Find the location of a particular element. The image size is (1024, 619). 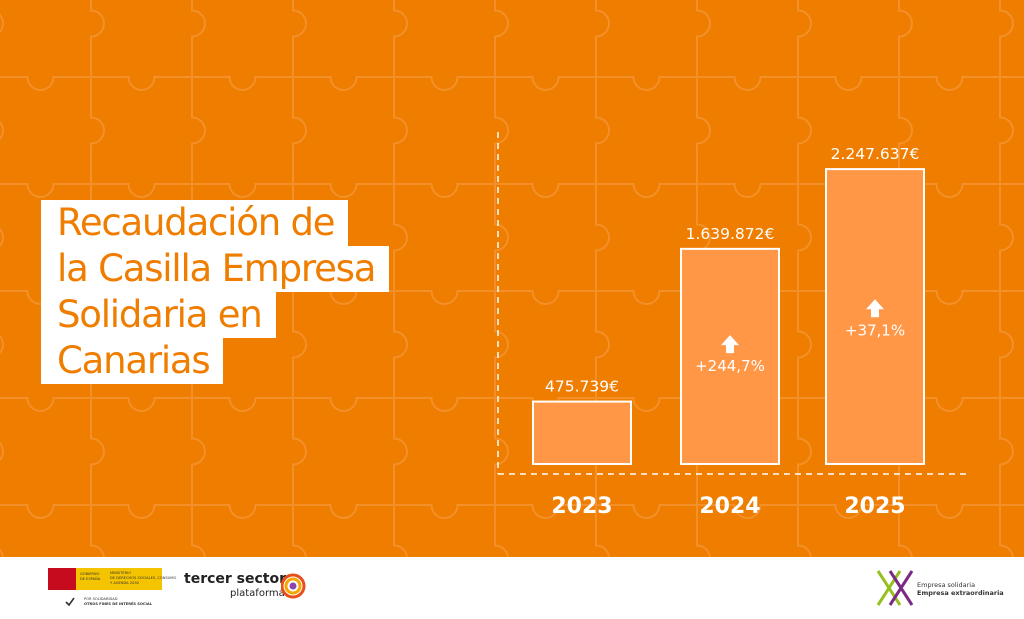

title-line-3: Solidaria en is located at coordinates (158, 315).